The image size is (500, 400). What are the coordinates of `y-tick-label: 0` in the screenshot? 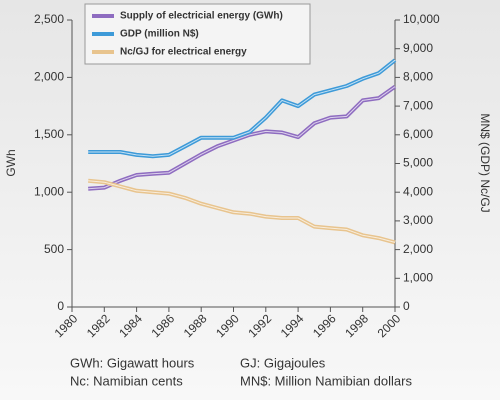 It's located at (60, 306).